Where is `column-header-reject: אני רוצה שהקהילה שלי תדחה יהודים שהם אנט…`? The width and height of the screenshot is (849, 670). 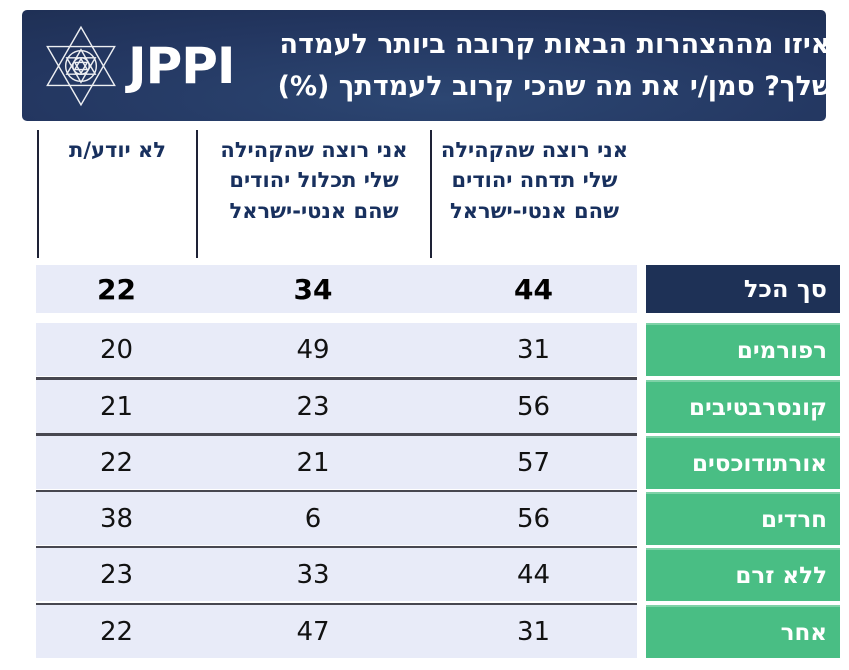
column-header-reject: אני רוצה שהקהילה שלי תדחה יהודים שהם אנט… is located at coordinates (533, 194).